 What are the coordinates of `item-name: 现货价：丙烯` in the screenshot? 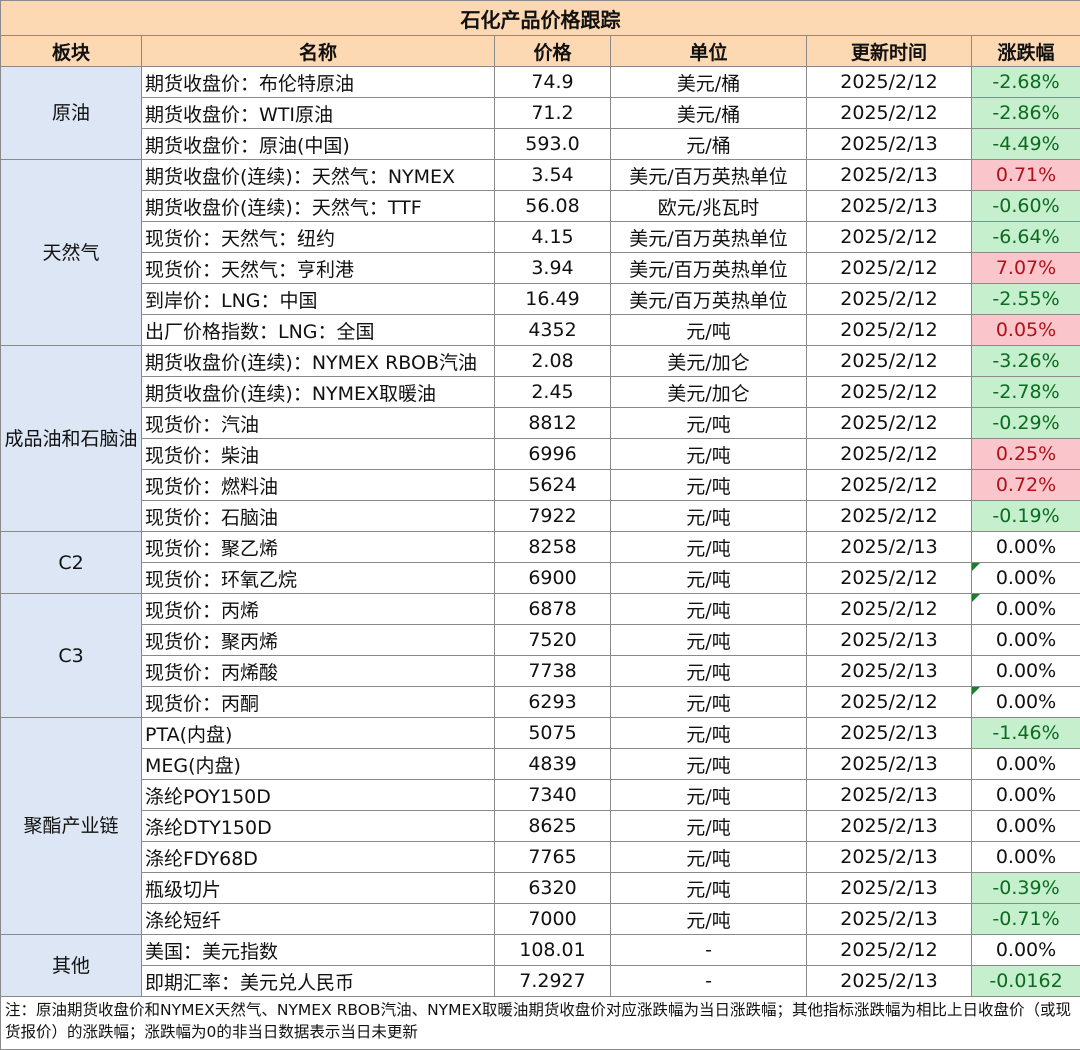 It's located at (318, 609).